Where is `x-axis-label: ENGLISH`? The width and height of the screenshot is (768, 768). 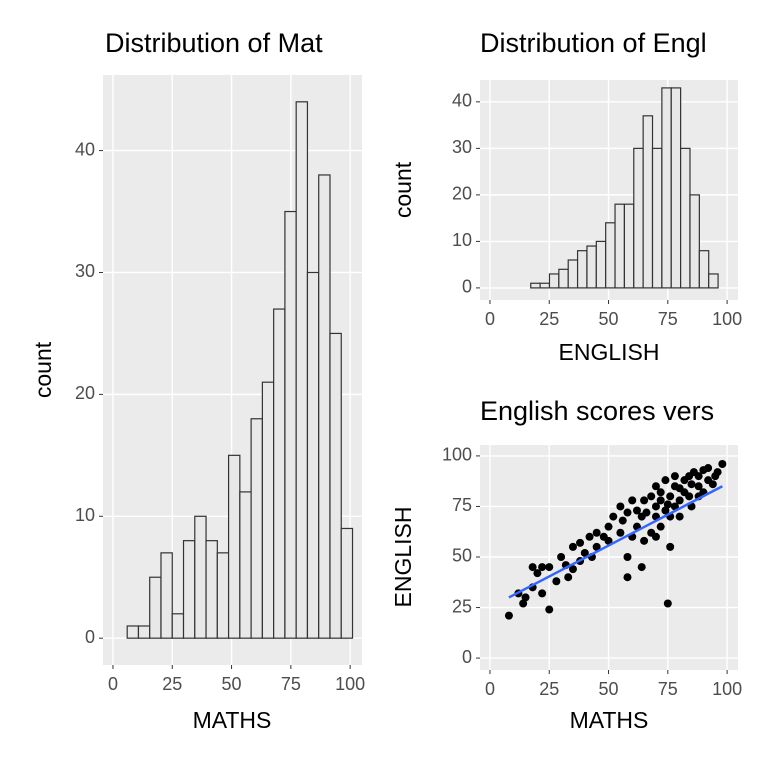 x-axis-label: ENGLISH is located at coordinates (609, 352).